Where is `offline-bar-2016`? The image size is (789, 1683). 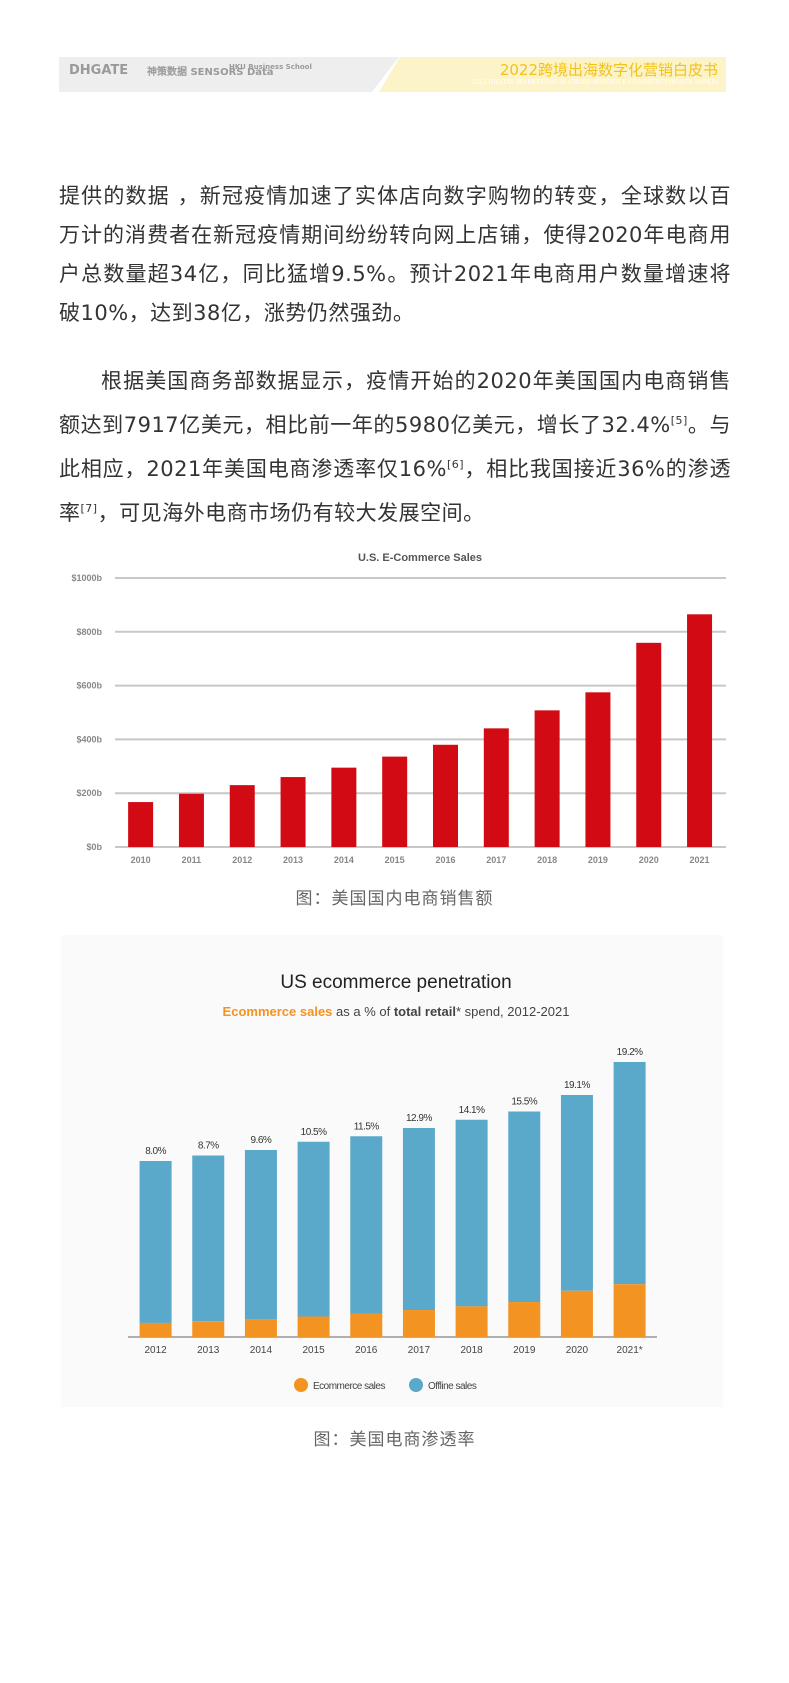
offline-bar-2016 is located at coordinates (366, 1225).